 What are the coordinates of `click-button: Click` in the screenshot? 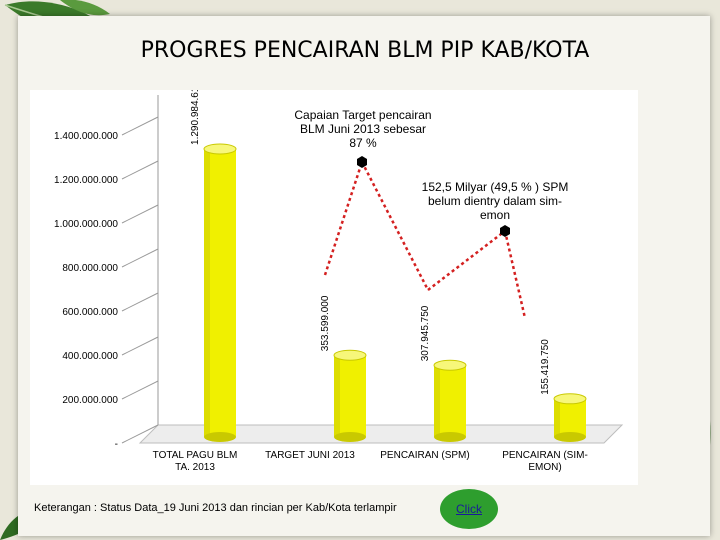 It's located at (469, 509).